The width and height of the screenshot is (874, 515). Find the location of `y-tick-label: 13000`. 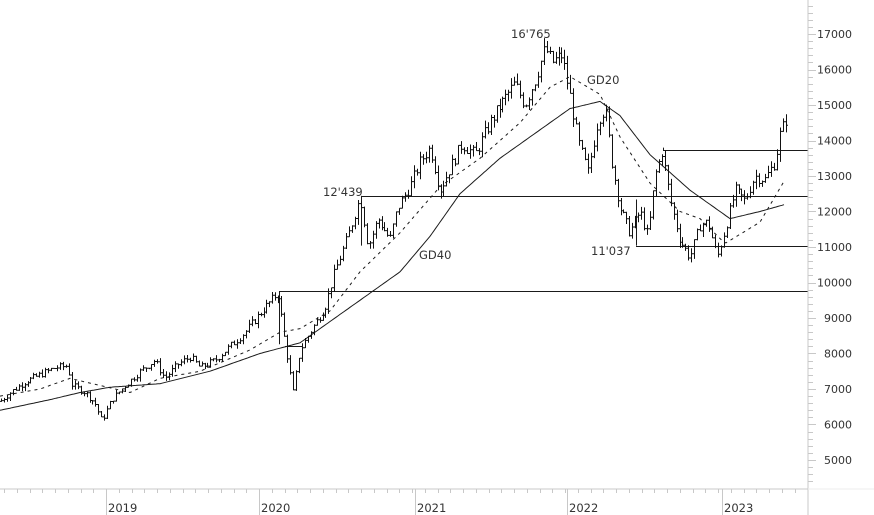

y-tick-label: 13000 is located at coordinates (834, 176).